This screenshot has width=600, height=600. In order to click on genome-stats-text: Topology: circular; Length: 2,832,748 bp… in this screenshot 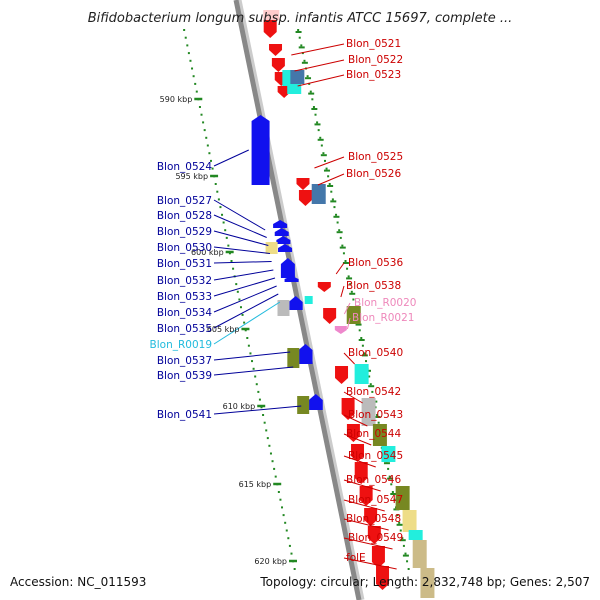, I will do `click(424, 582)`.